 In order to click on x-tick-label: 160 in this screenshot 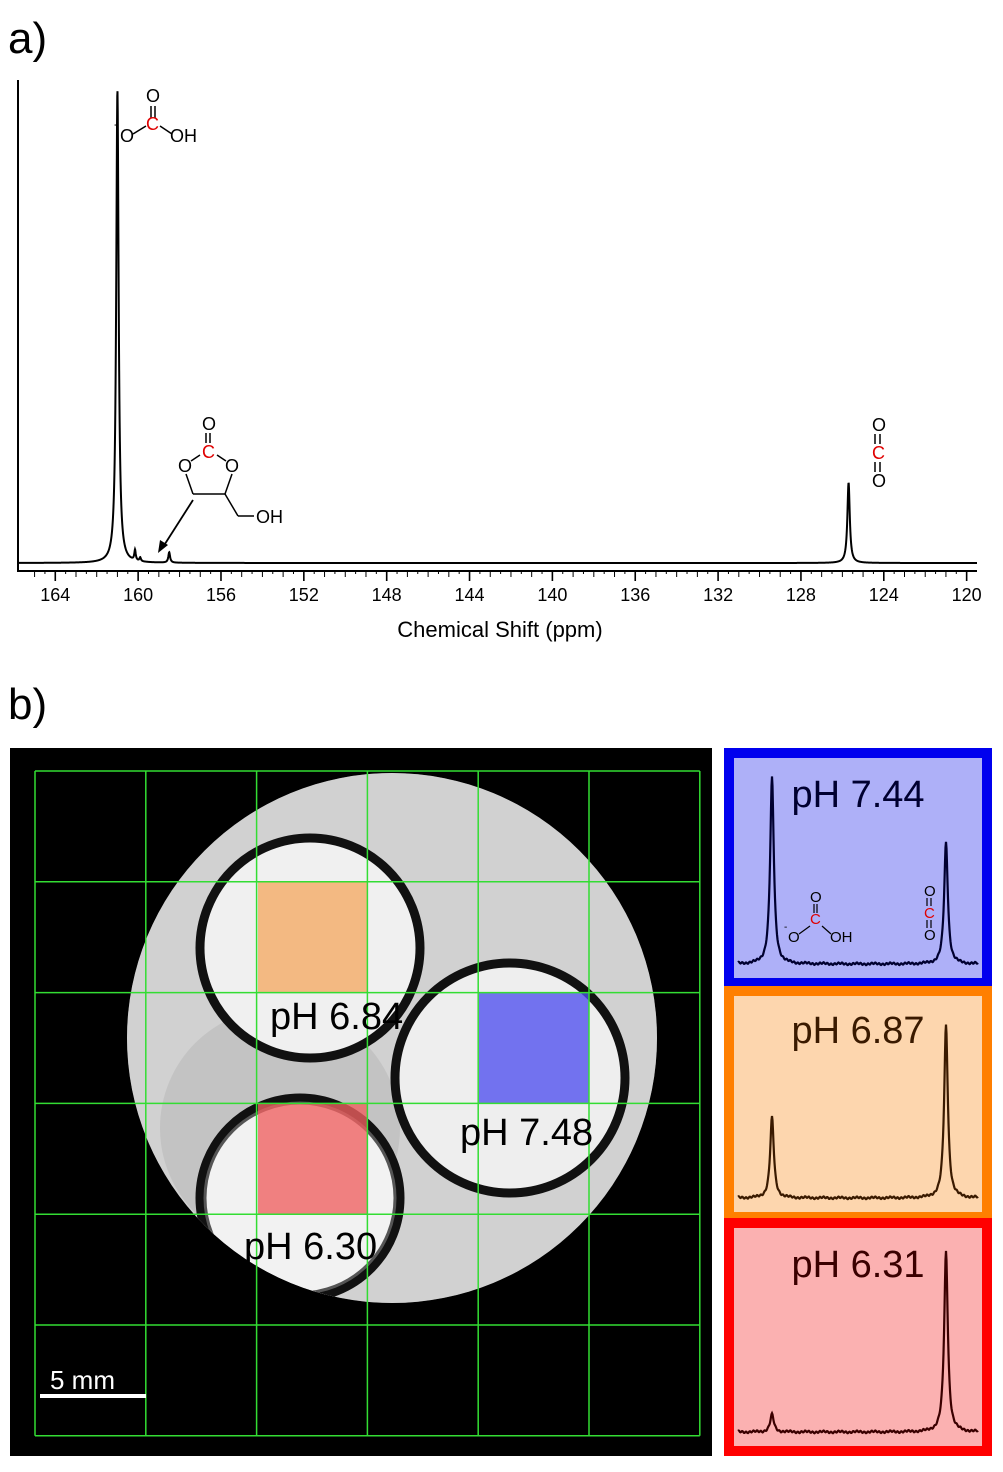, I will do `click(138, 595)`.